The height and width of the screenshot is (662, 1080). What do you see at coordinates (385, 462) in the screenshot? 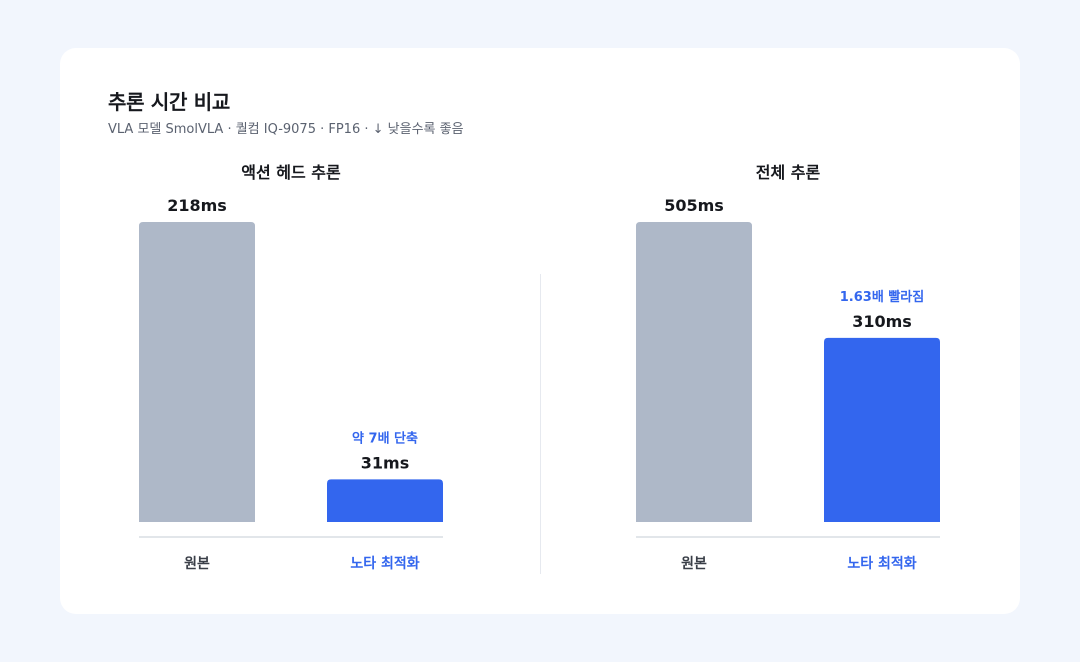
I see `value-label: 31ms` at bounding box center [385, 462].